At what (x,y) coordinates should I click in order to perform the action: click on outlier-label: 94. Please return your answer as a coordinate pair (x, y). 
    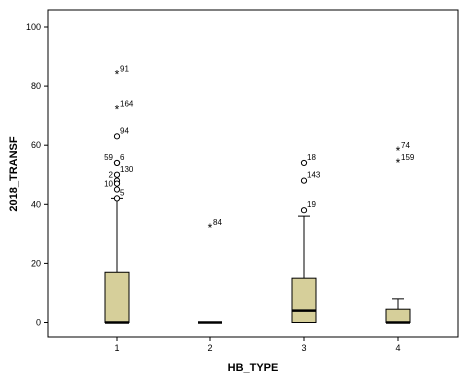
    Looking at the image, I should click on (124, 130).